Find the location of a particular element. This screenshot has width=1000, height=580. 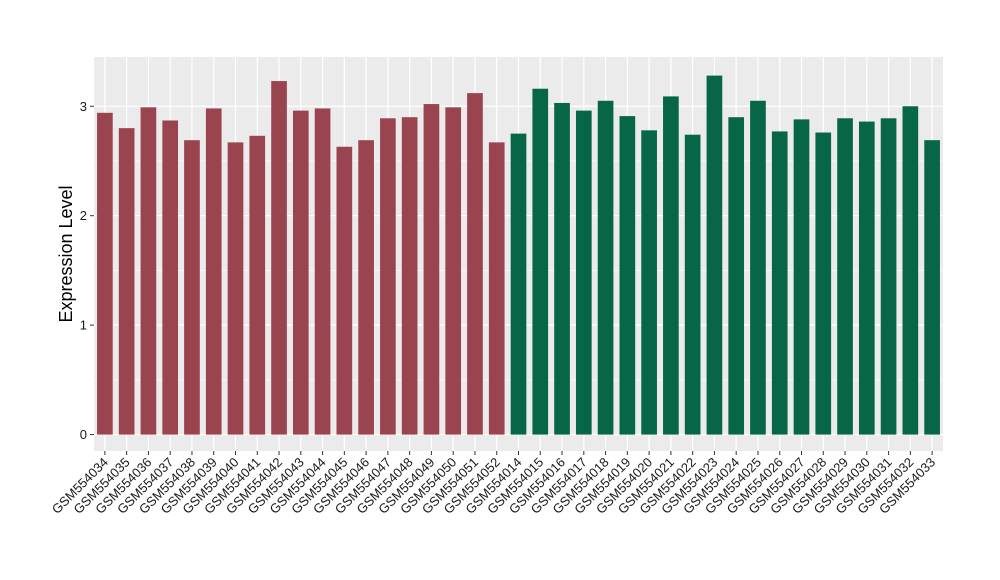

y-tick-label: 1 is located at coordinates (83, 325).